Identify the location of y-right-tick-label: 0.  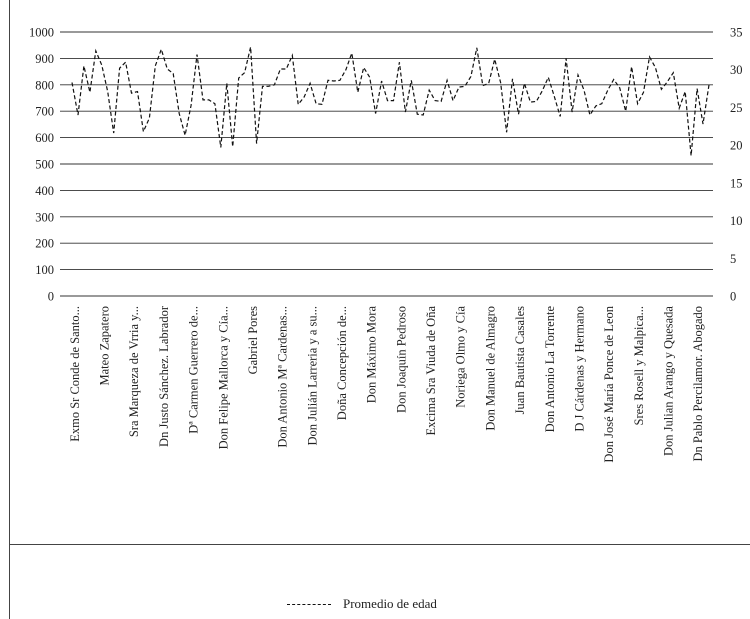
(733, 297).